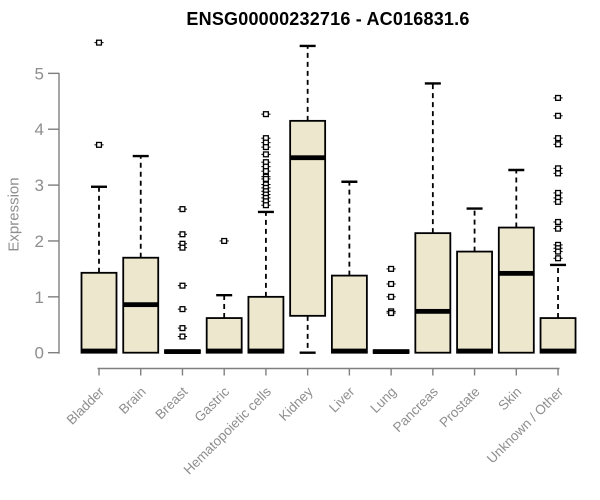 The image size is (600, 500). Describe the element at coordinates (132, 400) in the screenshot. I see `x-tick-label: Brain` at that location.